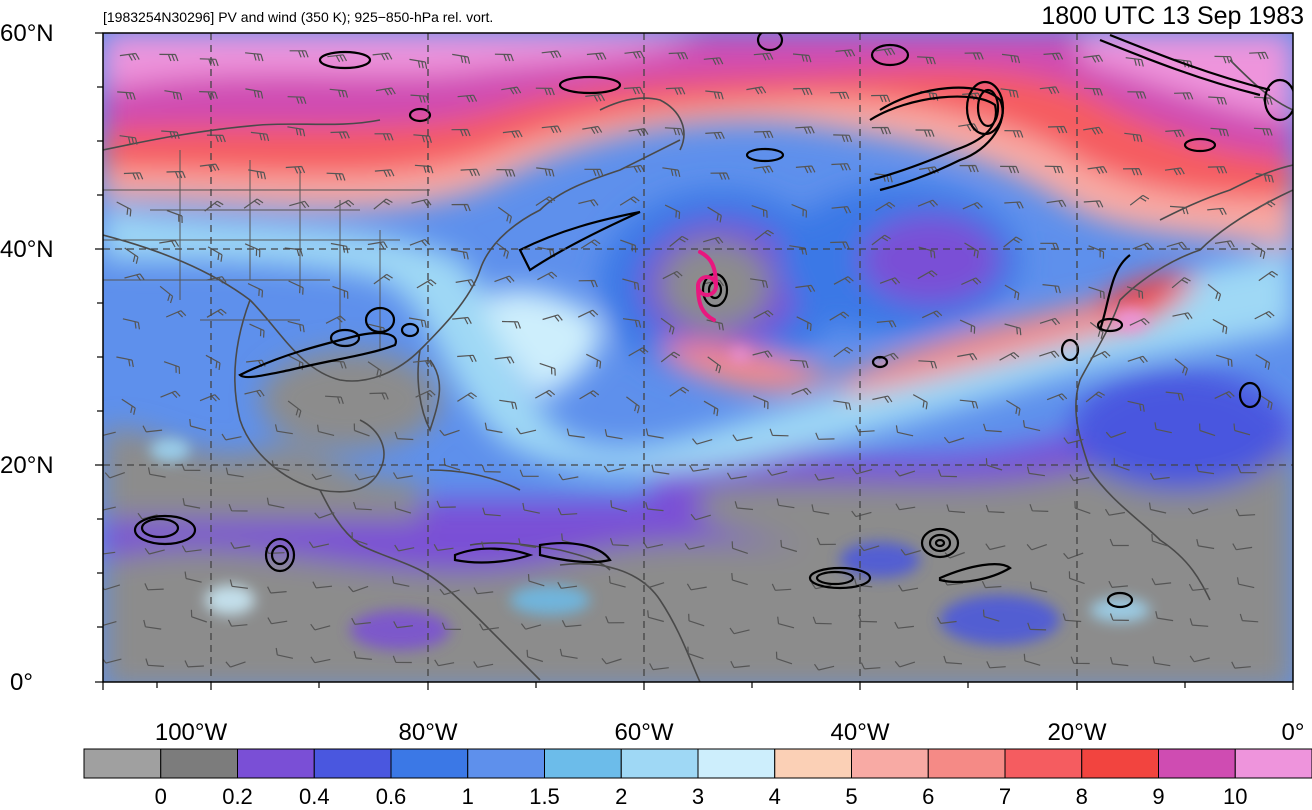 The image size is (1312, 810). What do you see at coordinates (1077, 732) in the screenshot?
I see `lon-label-20w: 20°W` at bounding box center [1077, 732].